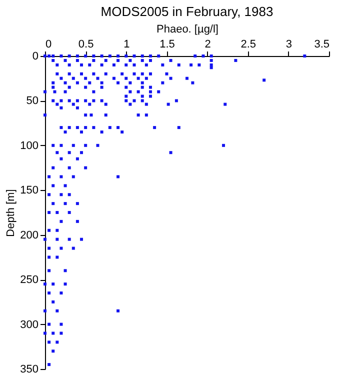 Image resolution: width=343 pixels, height=384 pixels. I want to click on x-tick-label: 0.5, so click(86, 44).